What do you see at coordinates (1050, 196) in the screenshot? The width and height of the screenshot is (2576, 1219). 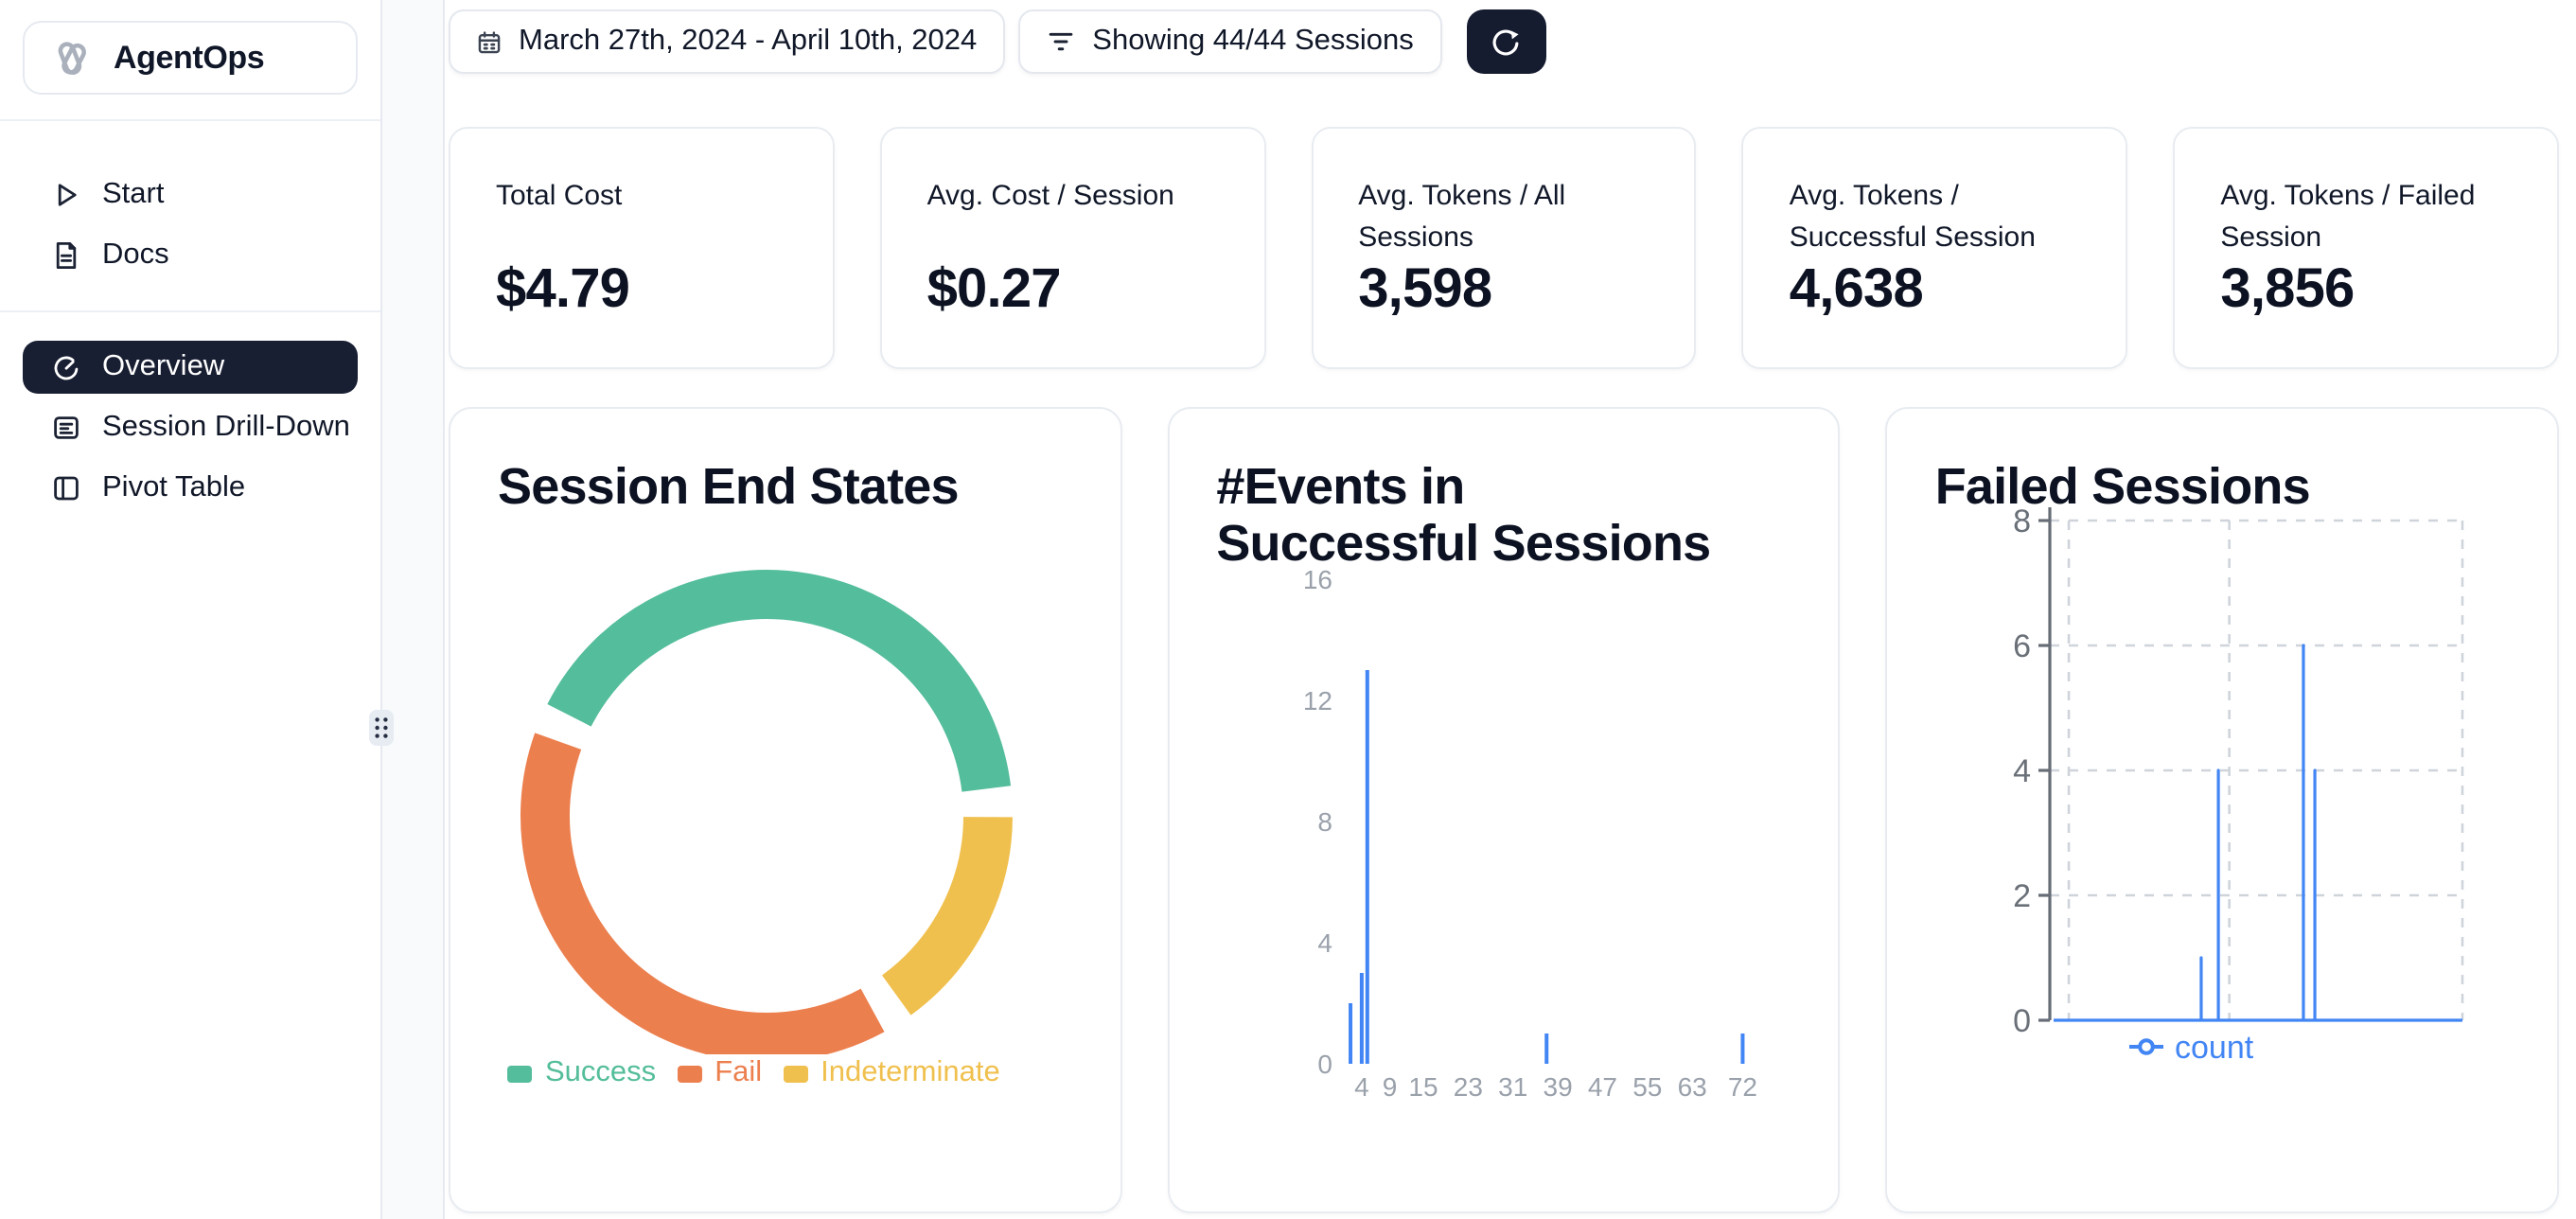 I see `stat-label: Avg. Cost / Session` at bounding box center [1050, 196].